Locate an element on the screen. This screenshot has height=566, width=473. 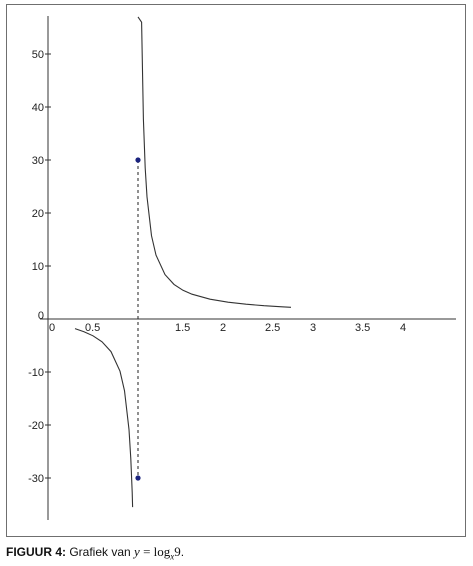
caption-label: FIGUUR 4: is located at coordinates (36, 552).